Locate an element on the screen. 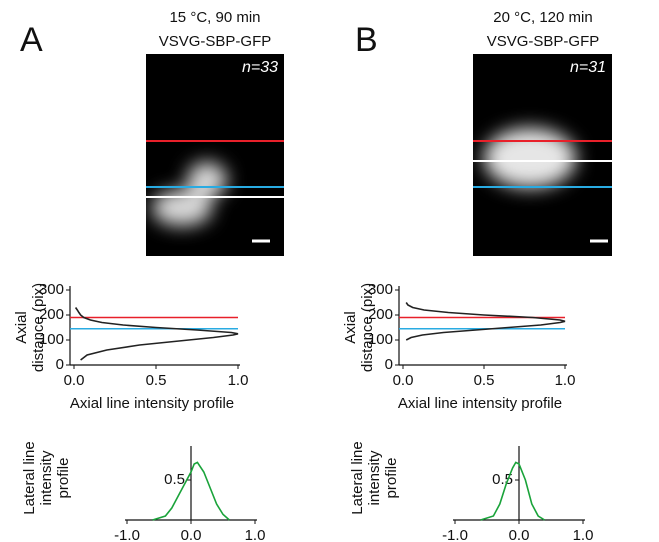 This screenshot has width=659, height=542. n-label: n=31 is located at coordinates (588, 67).